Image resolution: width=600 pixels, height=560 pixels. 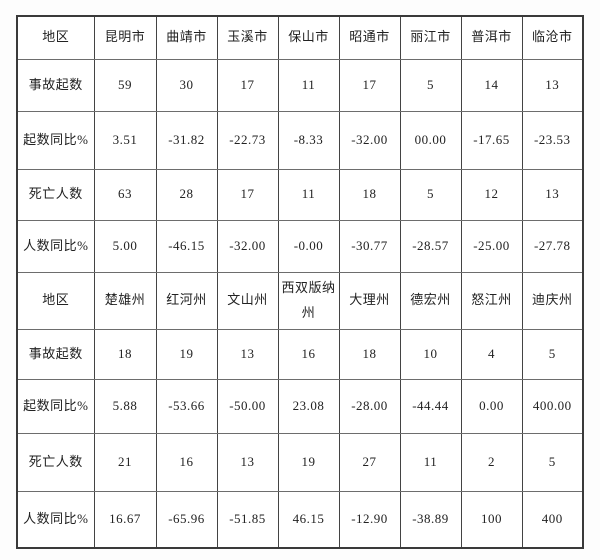 What do you see at coordinates (491, 519) in the screenshot?
I see `value-cell: 100` at bounding box center [491, 519].